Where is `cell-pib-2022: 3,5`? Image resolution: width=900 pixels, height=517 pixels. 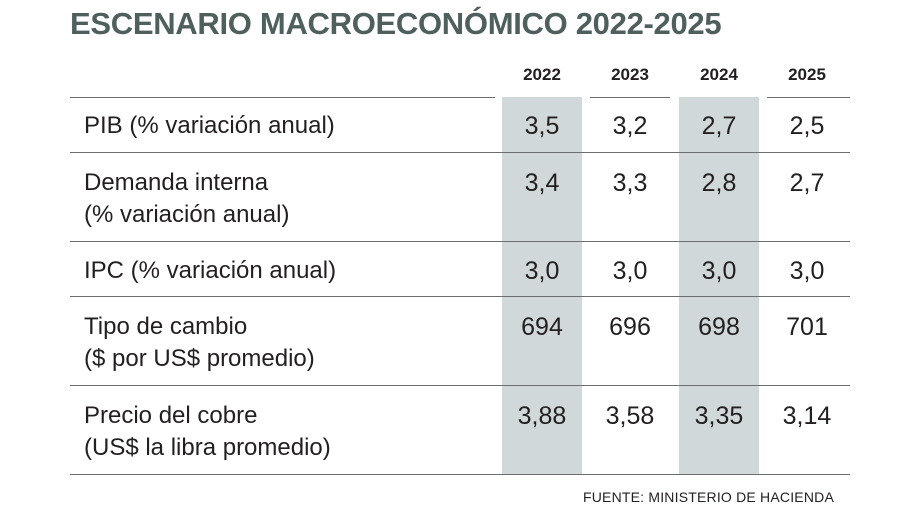
cell-pib-2022: 3,5 is located at coordinates (542, 126).